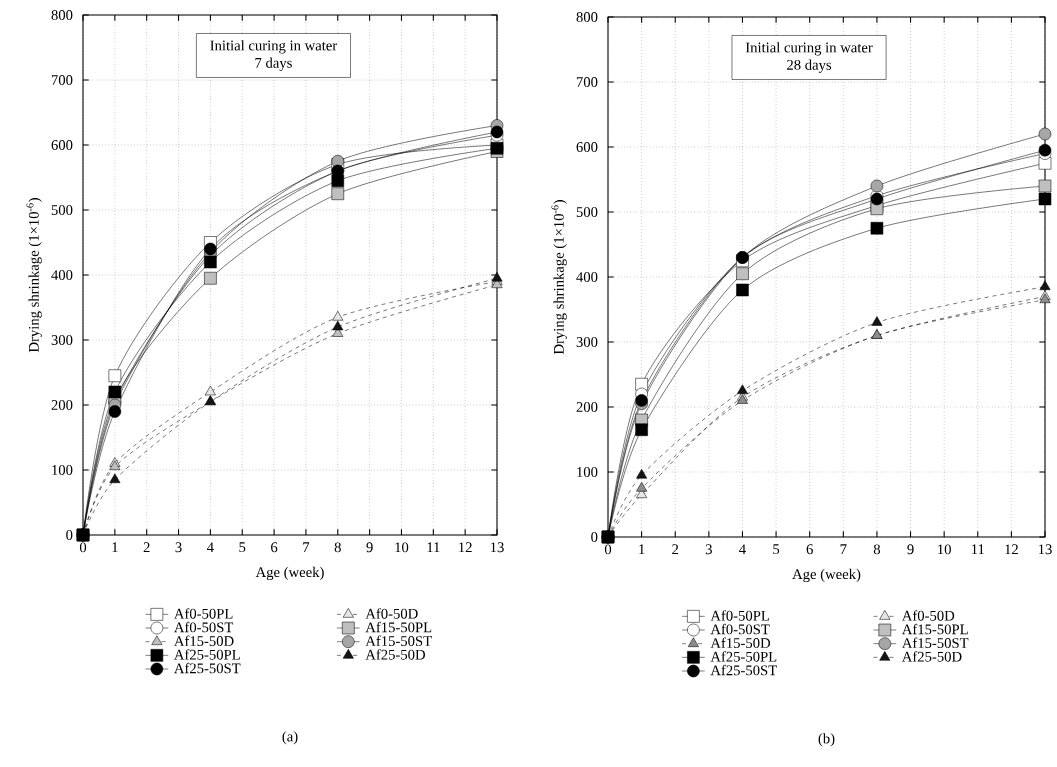  What do you see at coordinates (290, 738) in the screenshot?
I see `text: (a)` at bounding box center [290, 738].